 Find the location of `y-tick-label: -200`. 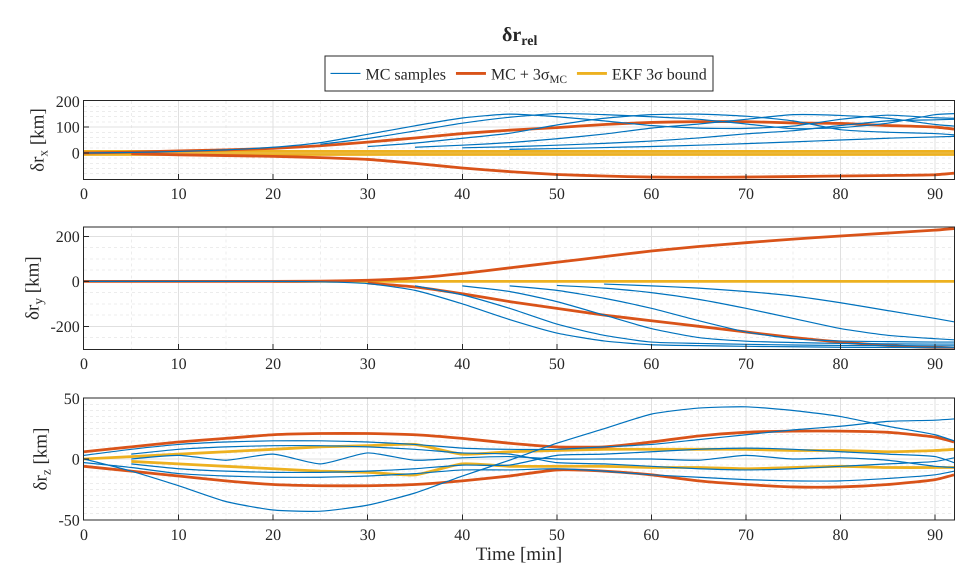

y-tick-label: -200 is located at coordinates (65, 327).